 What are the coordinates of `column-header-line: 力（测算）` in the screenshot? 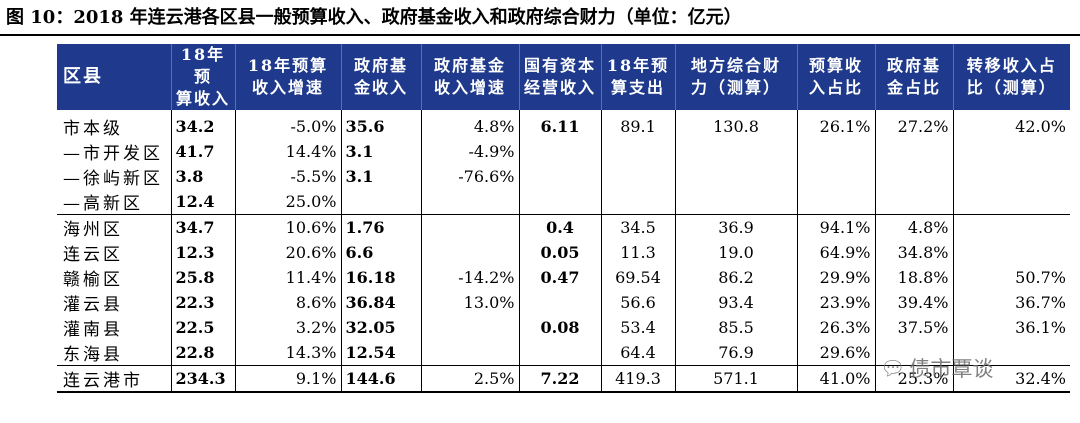 It's located at (735, 87).